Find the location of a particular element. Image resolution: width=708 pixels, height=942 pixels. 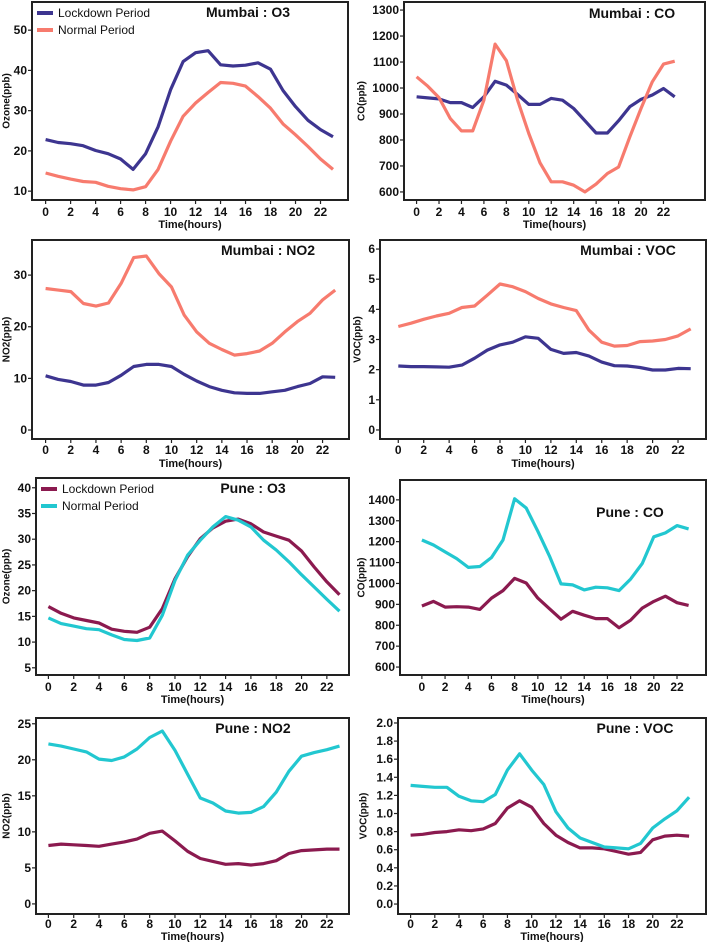

chart-title: Mumbai : VOC is located at coordinates (628, 250).